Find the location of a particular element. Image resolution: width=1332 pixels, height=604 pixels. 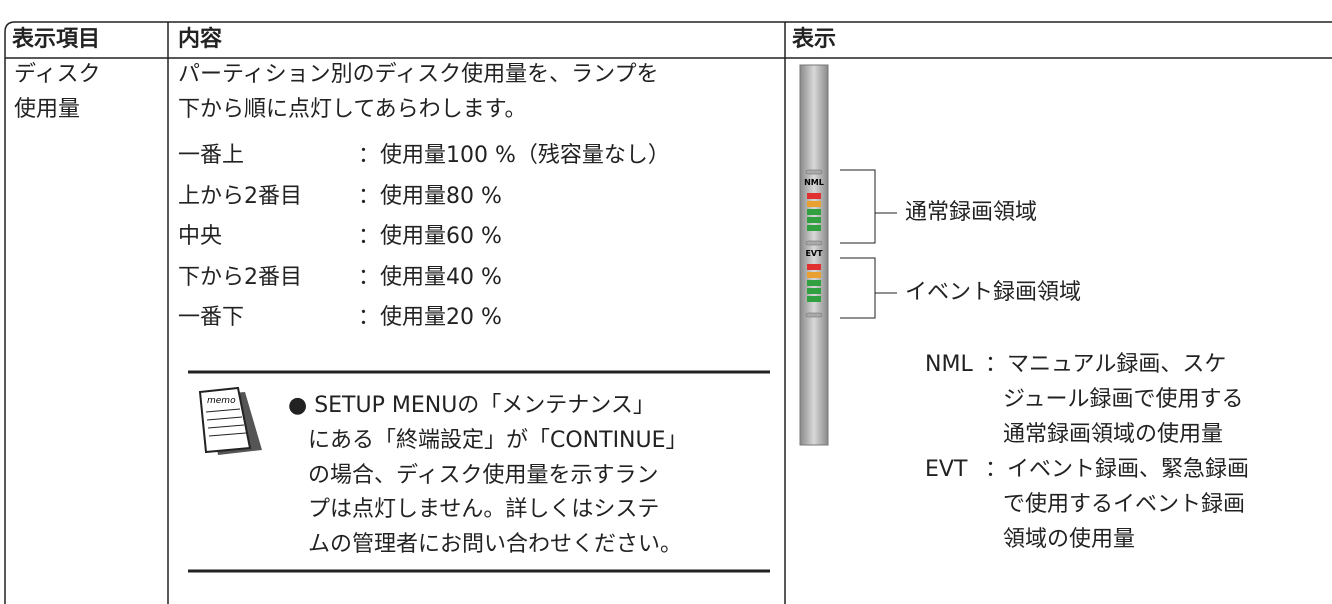

level-name: 下から2番目 is located at coordinates (240, 277).